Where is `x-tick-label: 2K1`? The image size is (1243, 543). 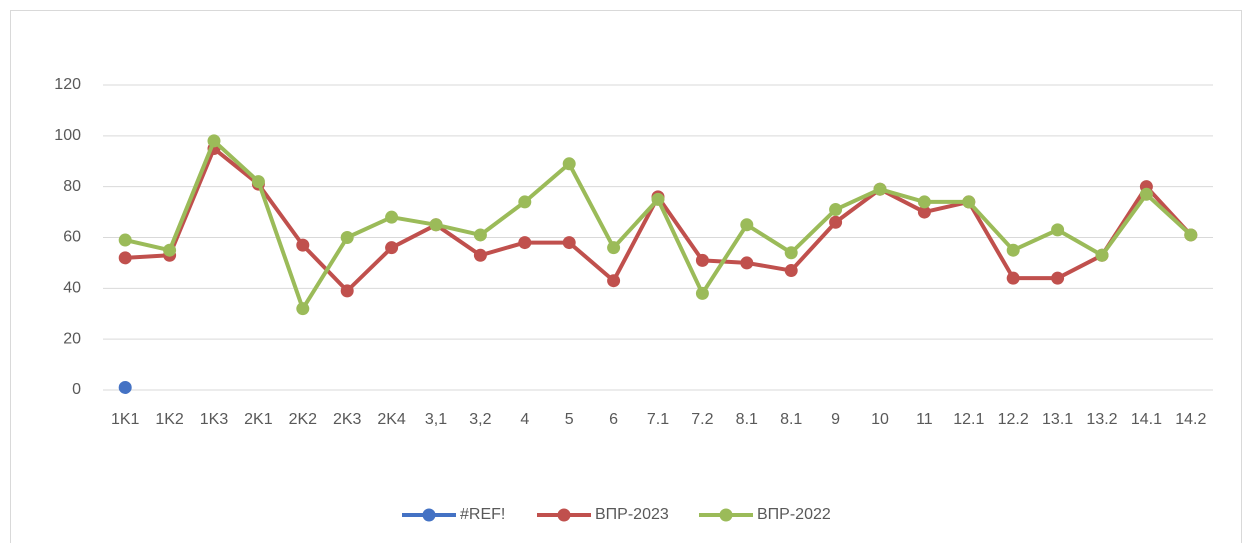
x-tick-label: 2K1 is located at coordinates (258, 419).